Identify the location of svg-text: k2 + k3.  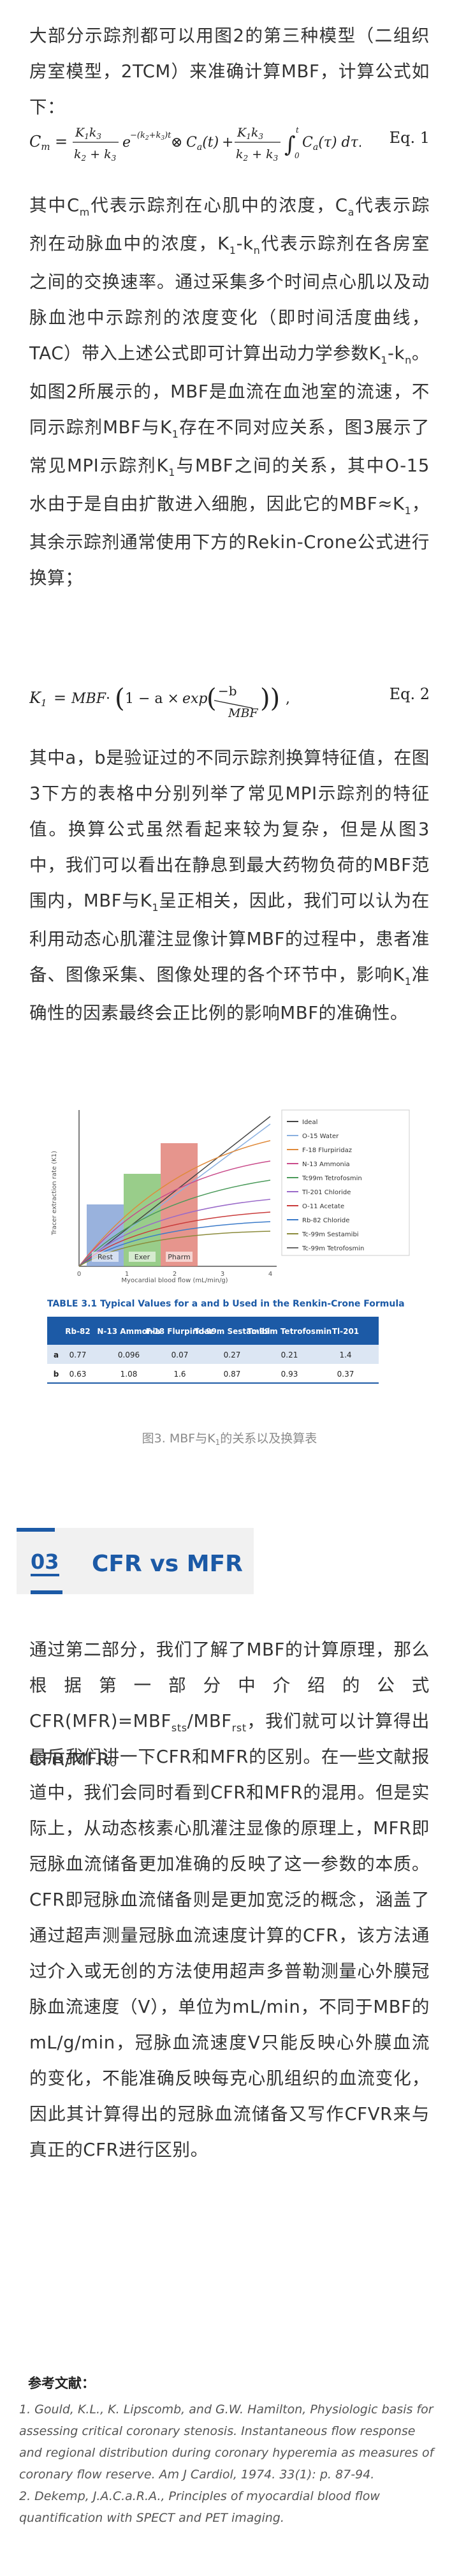
(257, 155).